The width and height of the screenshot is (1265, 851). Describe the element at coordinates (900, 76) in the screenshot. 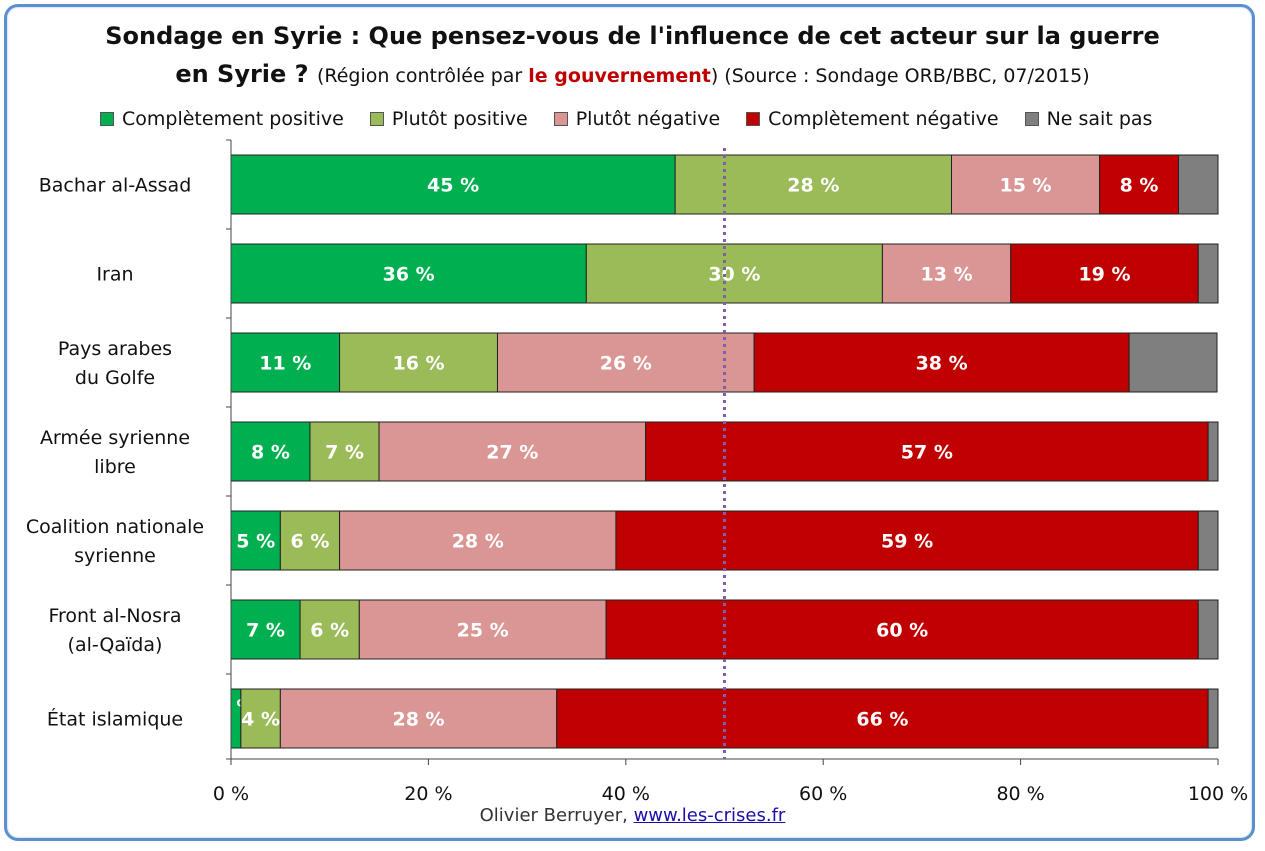

I see `title-sub-post: ) (Source : Sondage ORB/BBC, 07/2015)` at that location.